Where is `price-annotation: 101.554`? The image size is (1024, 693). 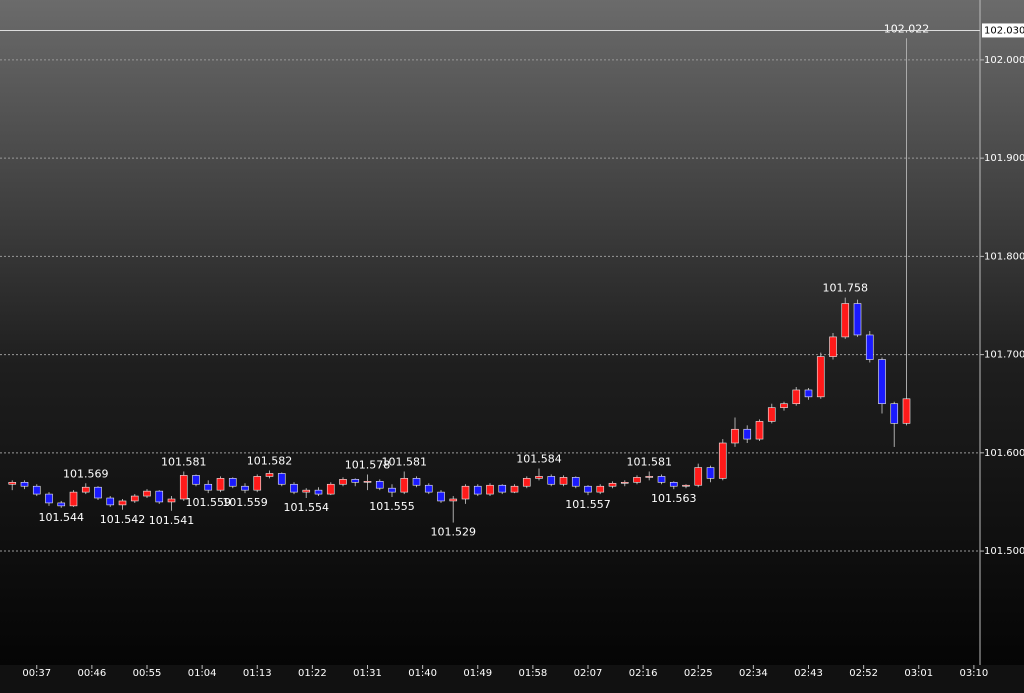 price-annotation: 101.554 is located at coordinates (307, 507).